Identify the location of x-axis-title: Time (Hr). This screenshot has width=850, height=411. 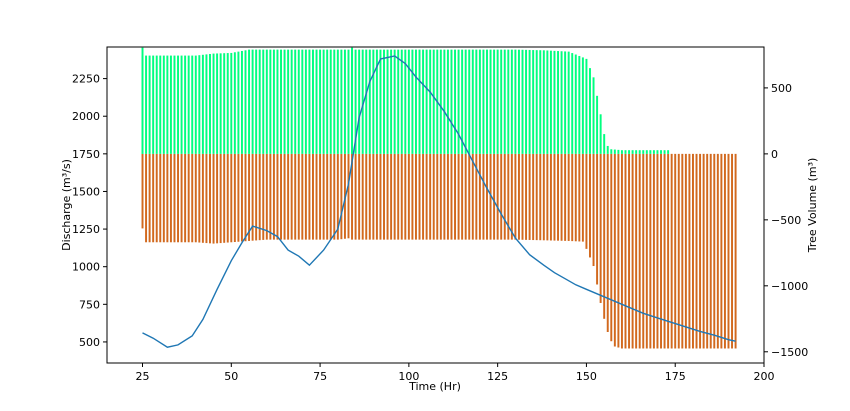
(434, 386).